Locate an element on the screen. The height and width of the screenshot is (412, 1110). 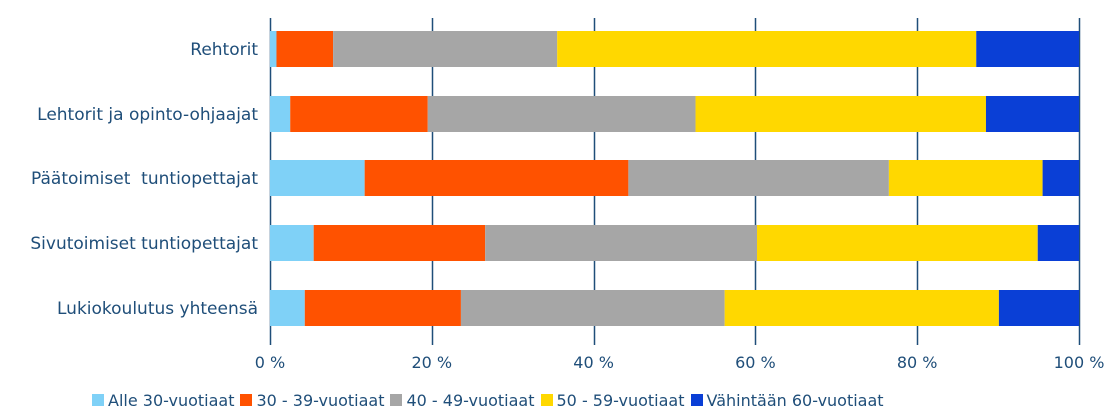
legend-label: 30 - 39-vuotiaat is located at coordinates (320, 400).